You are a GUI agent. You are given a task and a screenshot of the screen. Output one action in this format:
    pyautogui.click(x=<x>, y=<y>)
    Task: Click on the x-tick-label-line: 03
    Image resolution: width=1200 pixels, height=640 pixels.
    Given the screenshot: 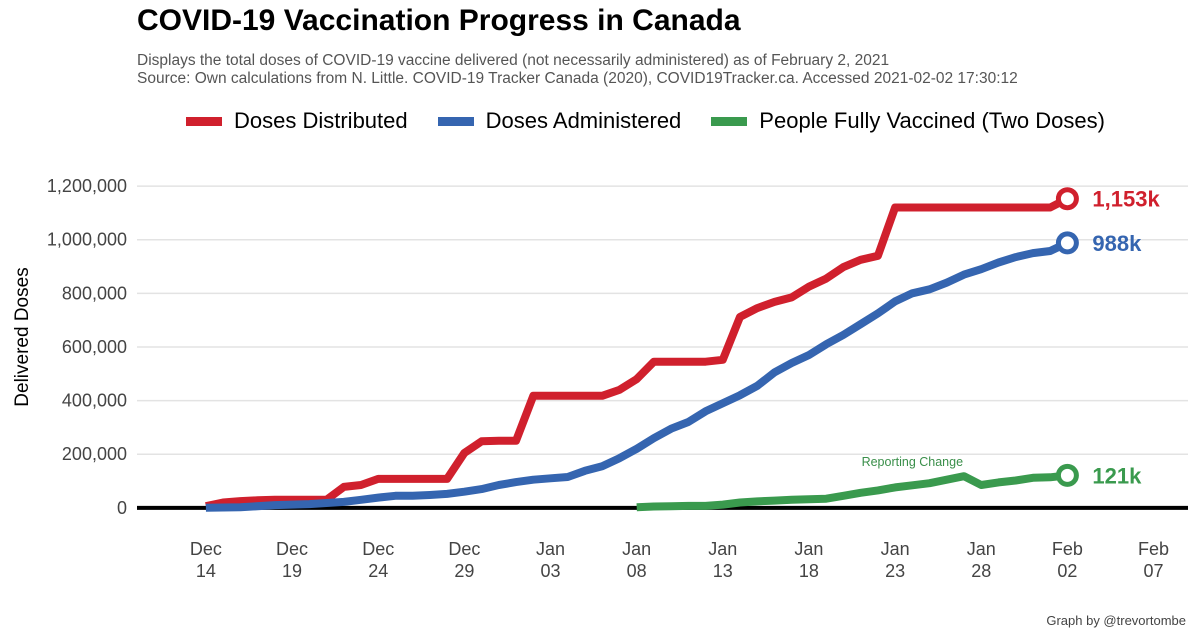 What is the action you would take?
    pyautogui.click(x=550, y=571)
    